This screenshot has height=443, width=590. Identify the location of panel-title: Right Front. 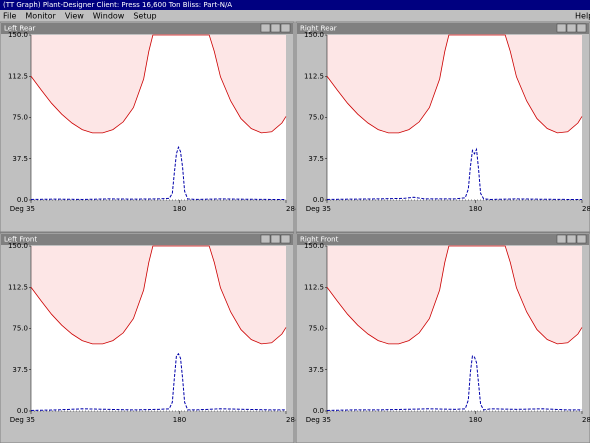
(319, 240).